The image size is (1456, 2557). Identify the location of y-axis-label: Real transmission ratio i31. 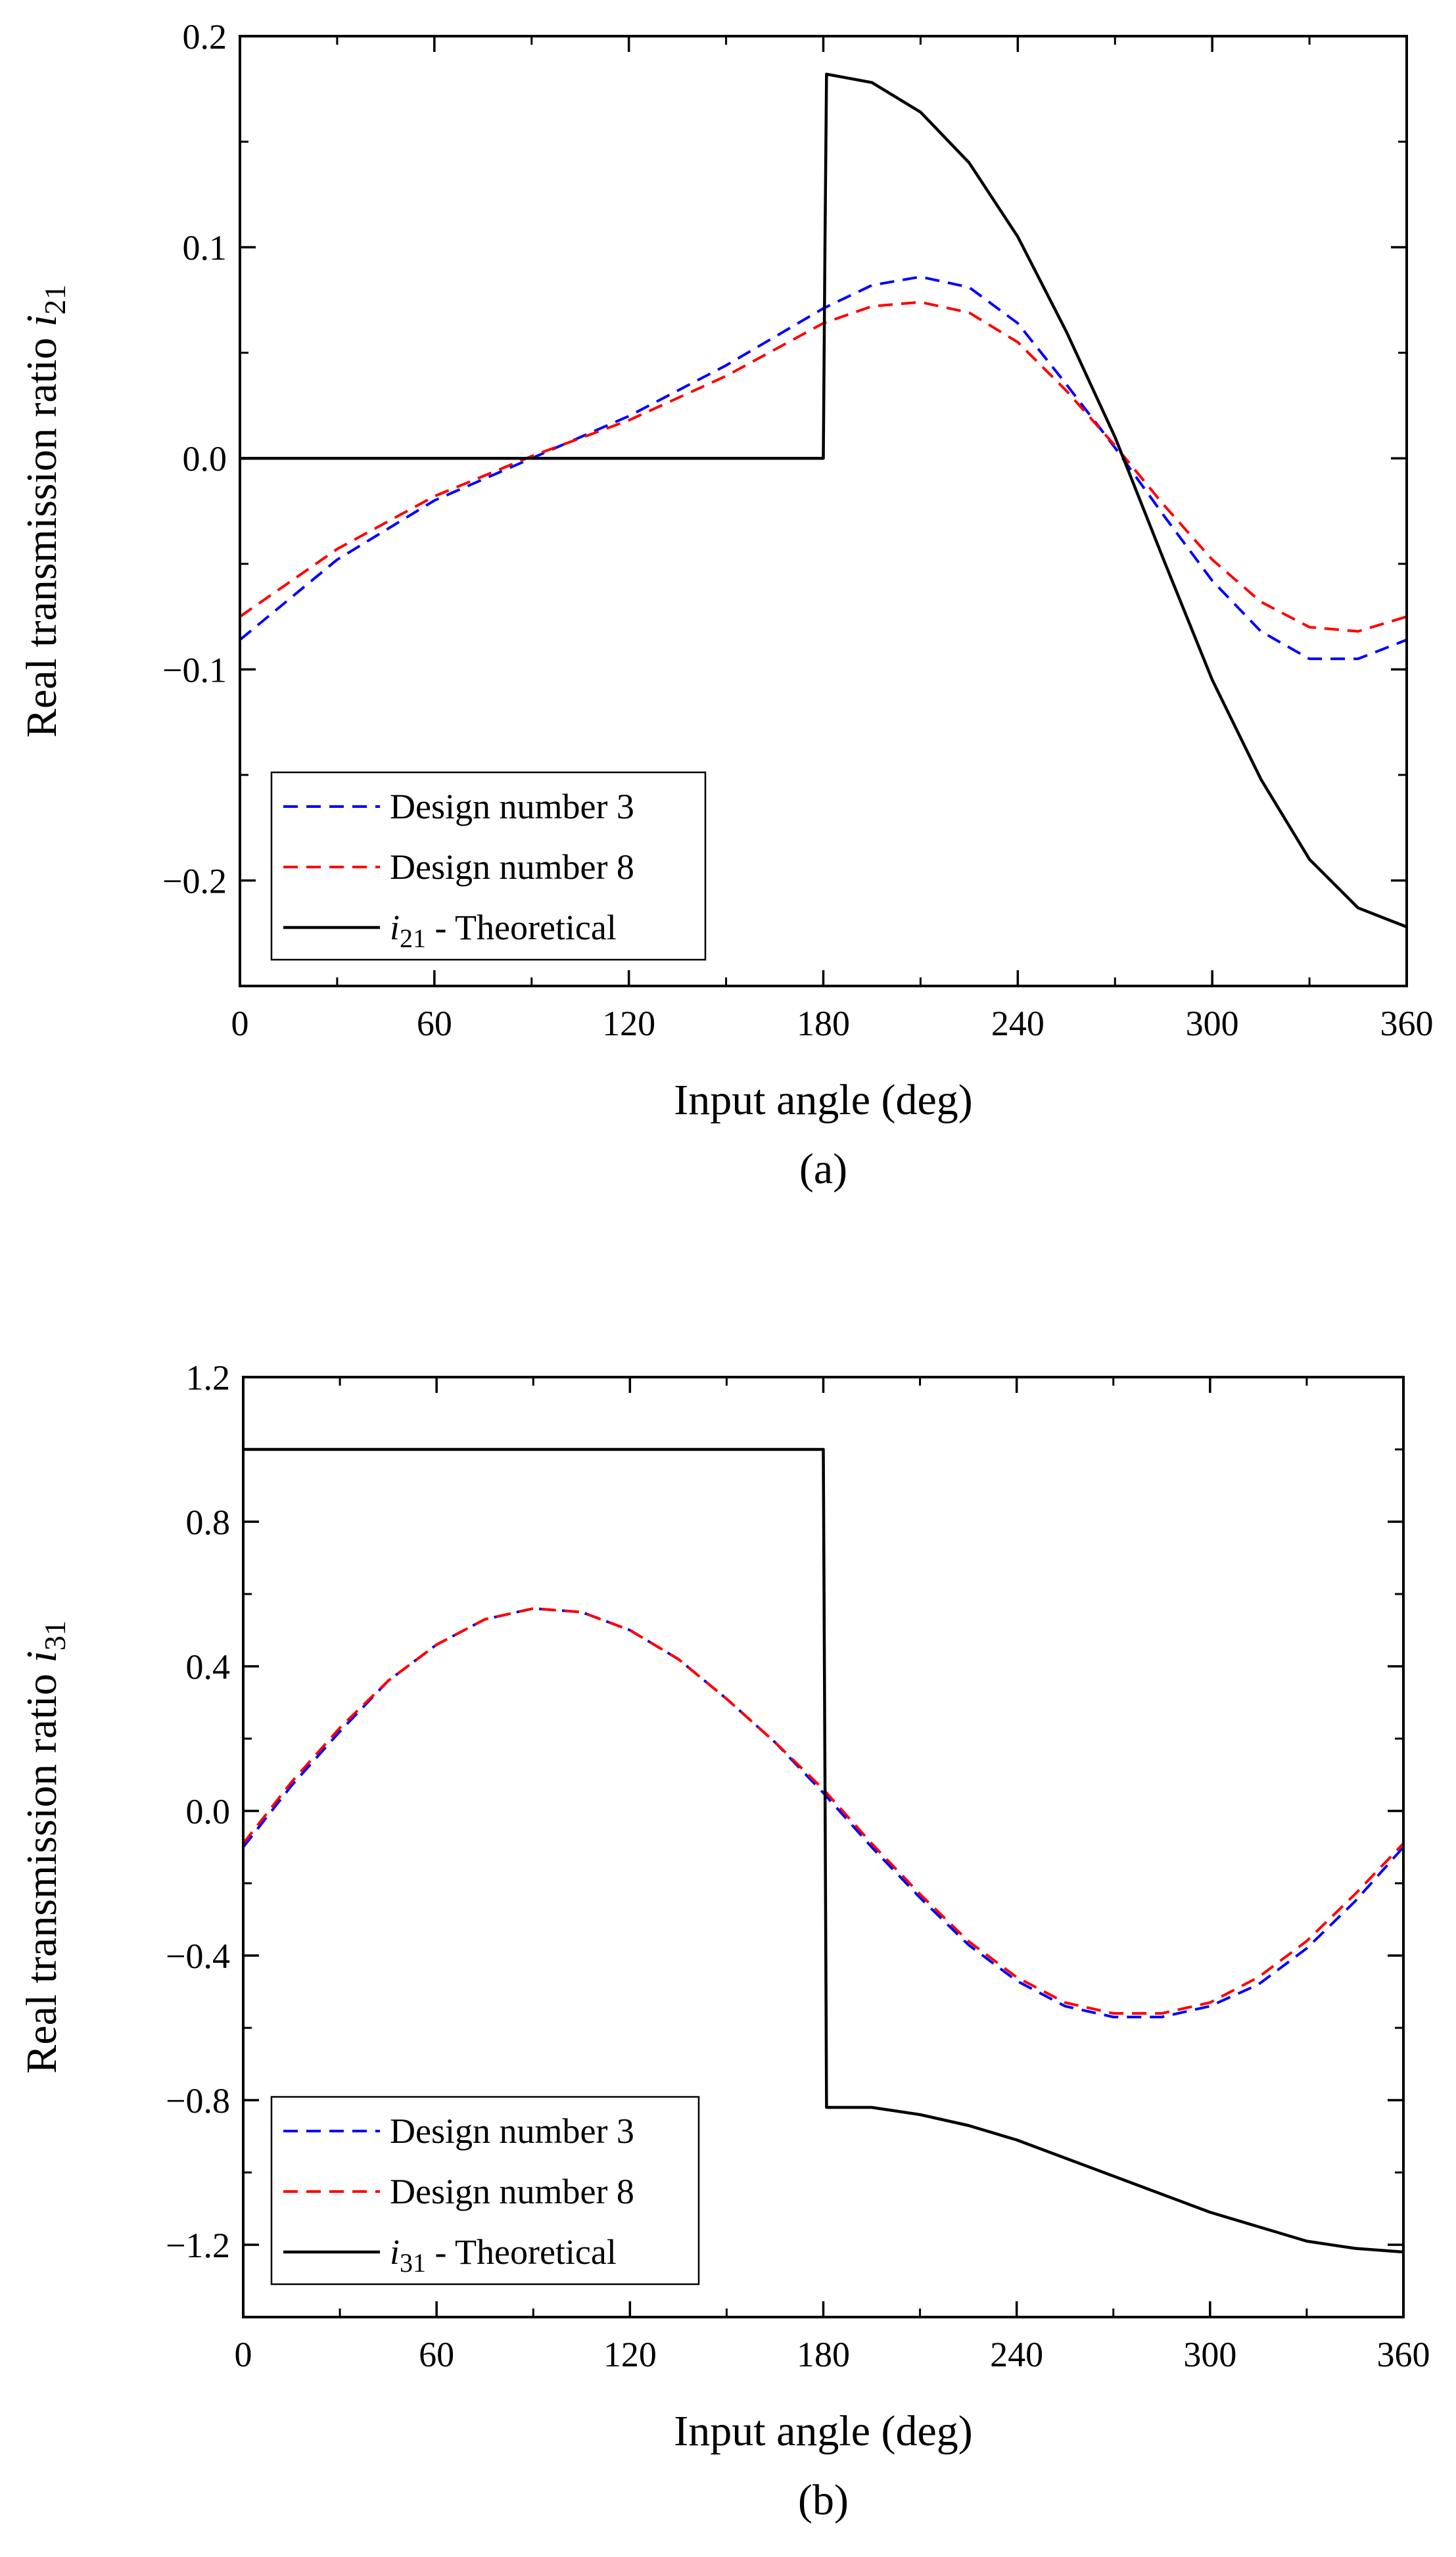
(45, 1846).